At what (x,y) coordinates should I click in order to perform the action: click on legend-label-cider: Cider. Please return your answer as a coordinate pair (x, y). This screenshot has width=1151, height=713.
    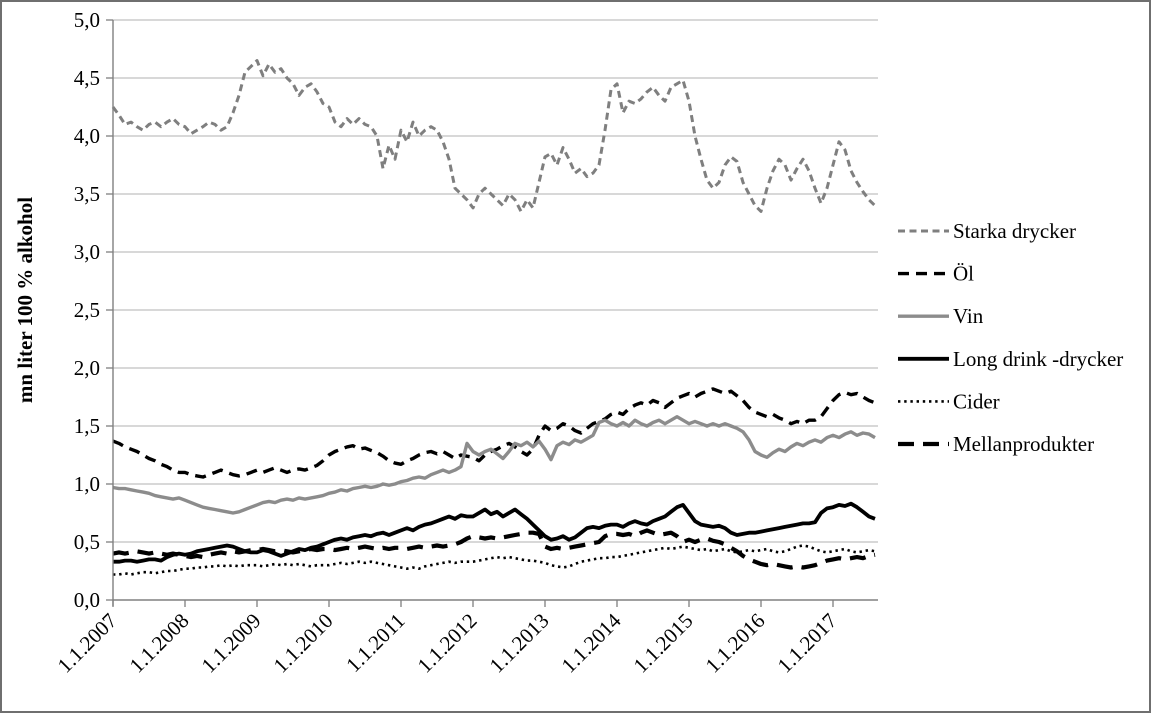
    Looking at the image, I should click on (976, 401).